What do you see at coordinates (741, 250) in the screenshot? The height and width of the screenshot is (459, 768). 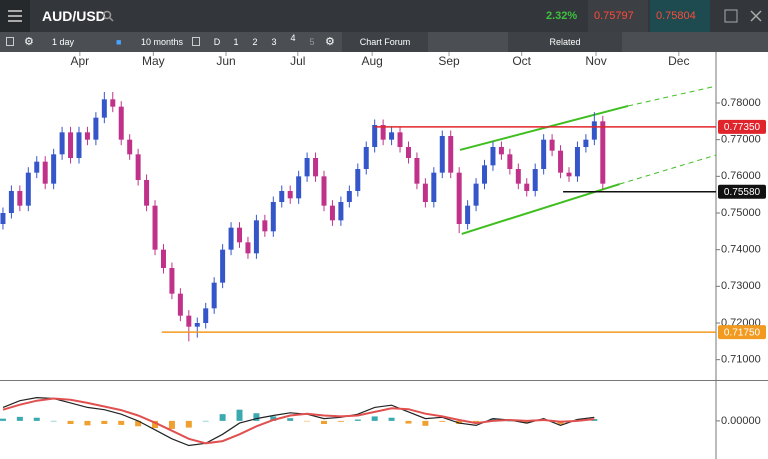 I see `y-tick-label: 0.74000` at bounding box center [741, 250].